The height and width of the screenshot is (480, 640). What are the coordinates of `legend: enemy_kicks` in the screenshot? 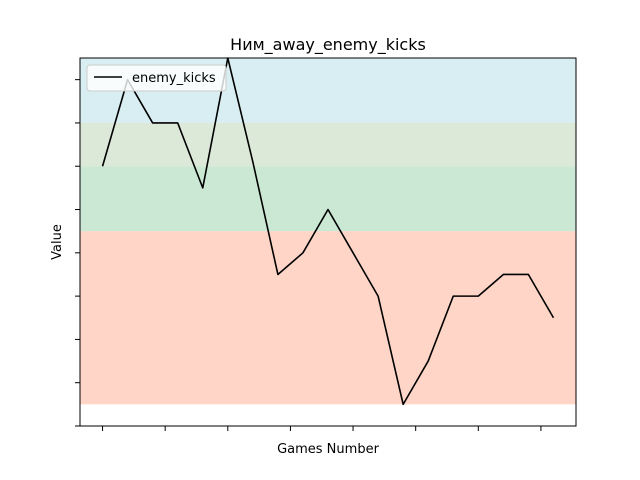 It's located at (156, 78).